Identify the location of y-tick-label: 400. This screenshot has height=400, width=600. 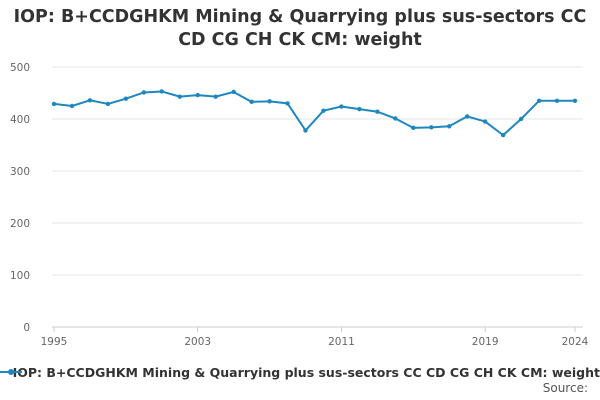
(20, 120).